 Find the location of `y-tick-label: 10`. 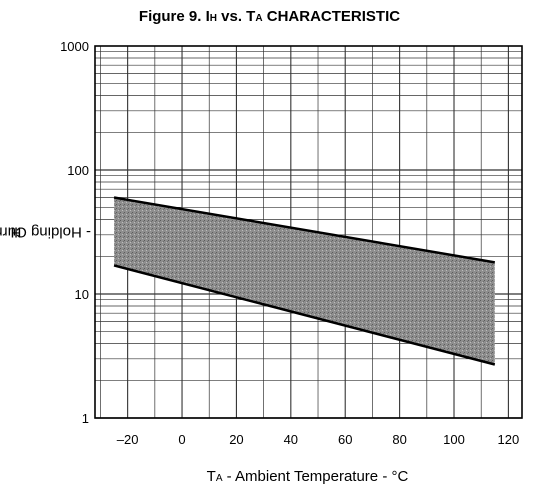

y-tick-label: 10 is located at coordinates (82, 294).